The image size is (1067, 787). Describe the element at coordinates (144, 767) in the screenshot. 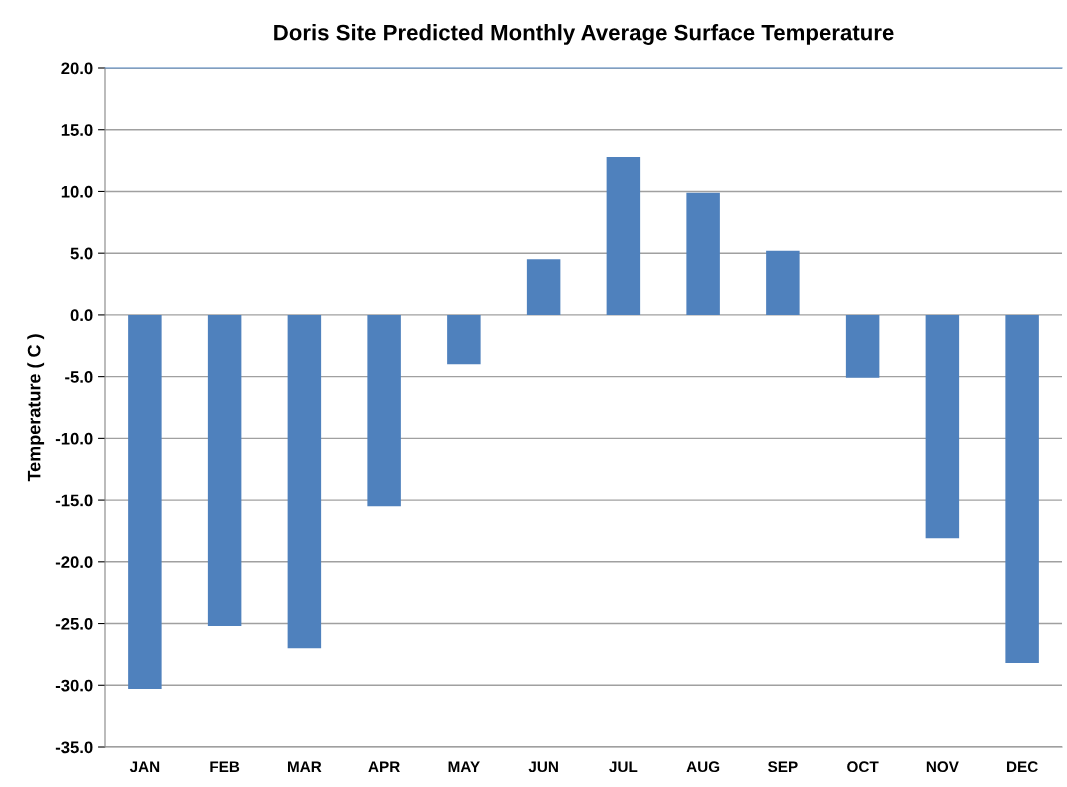

I see `x-tick-label: JAN` at that location.